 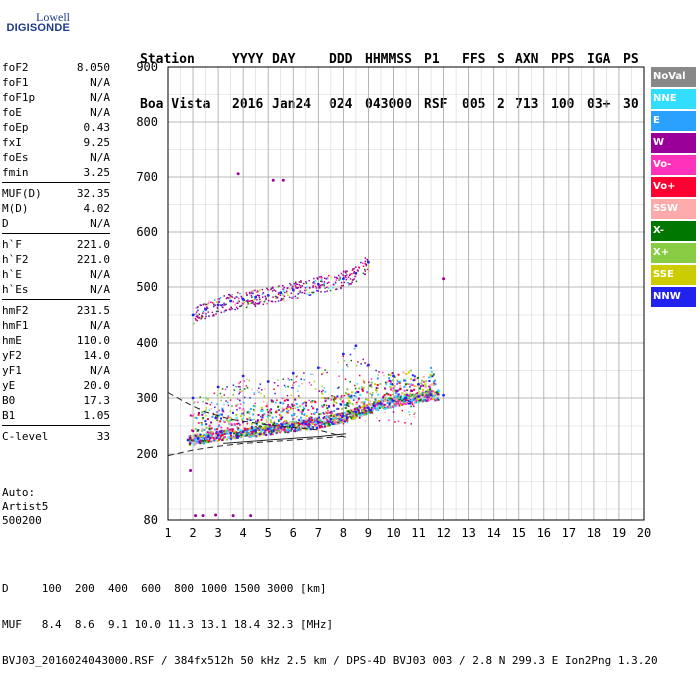 I want to click on logo-text-bottom: DIGISONDE, so click(x=38, y=28).